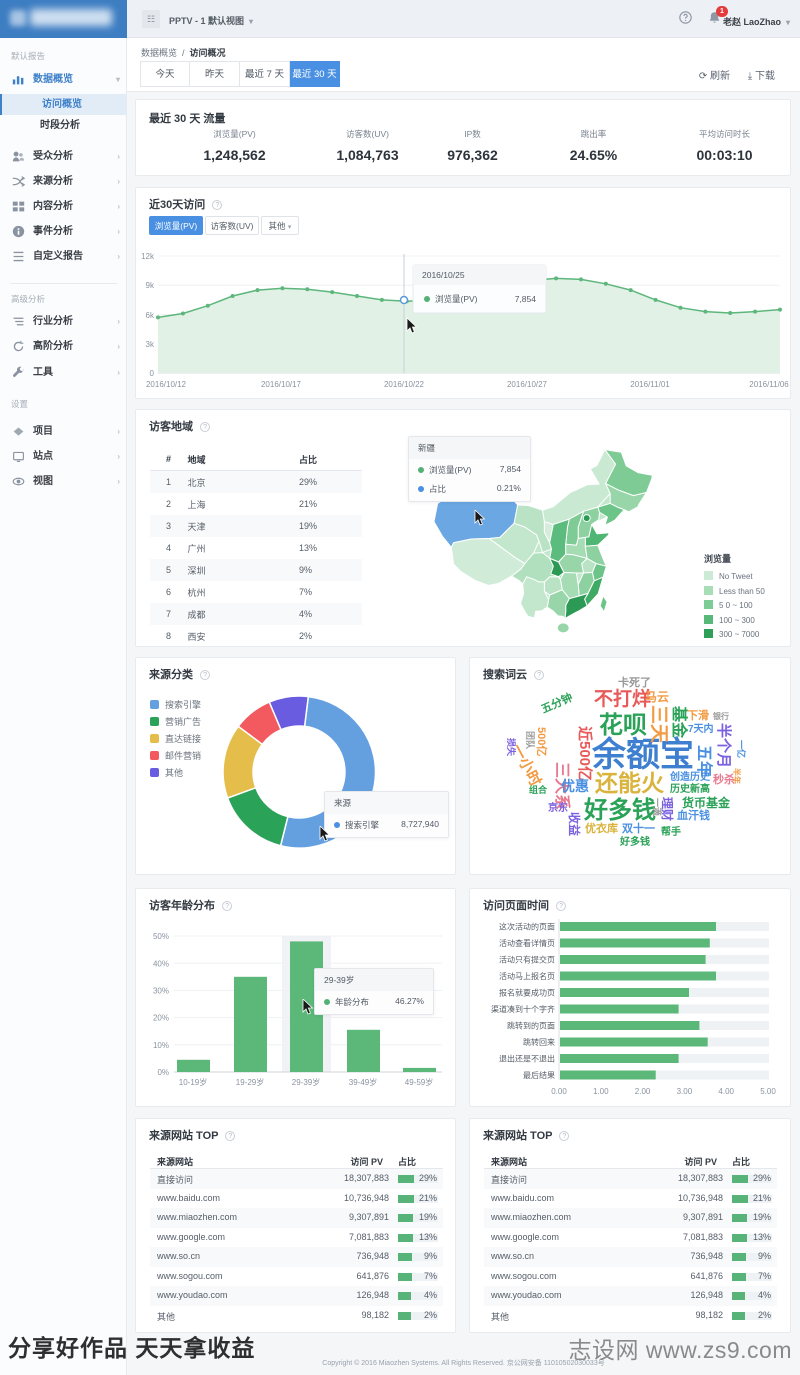  I want to click on svg-text: 2016/10/27, so click(527, 384).